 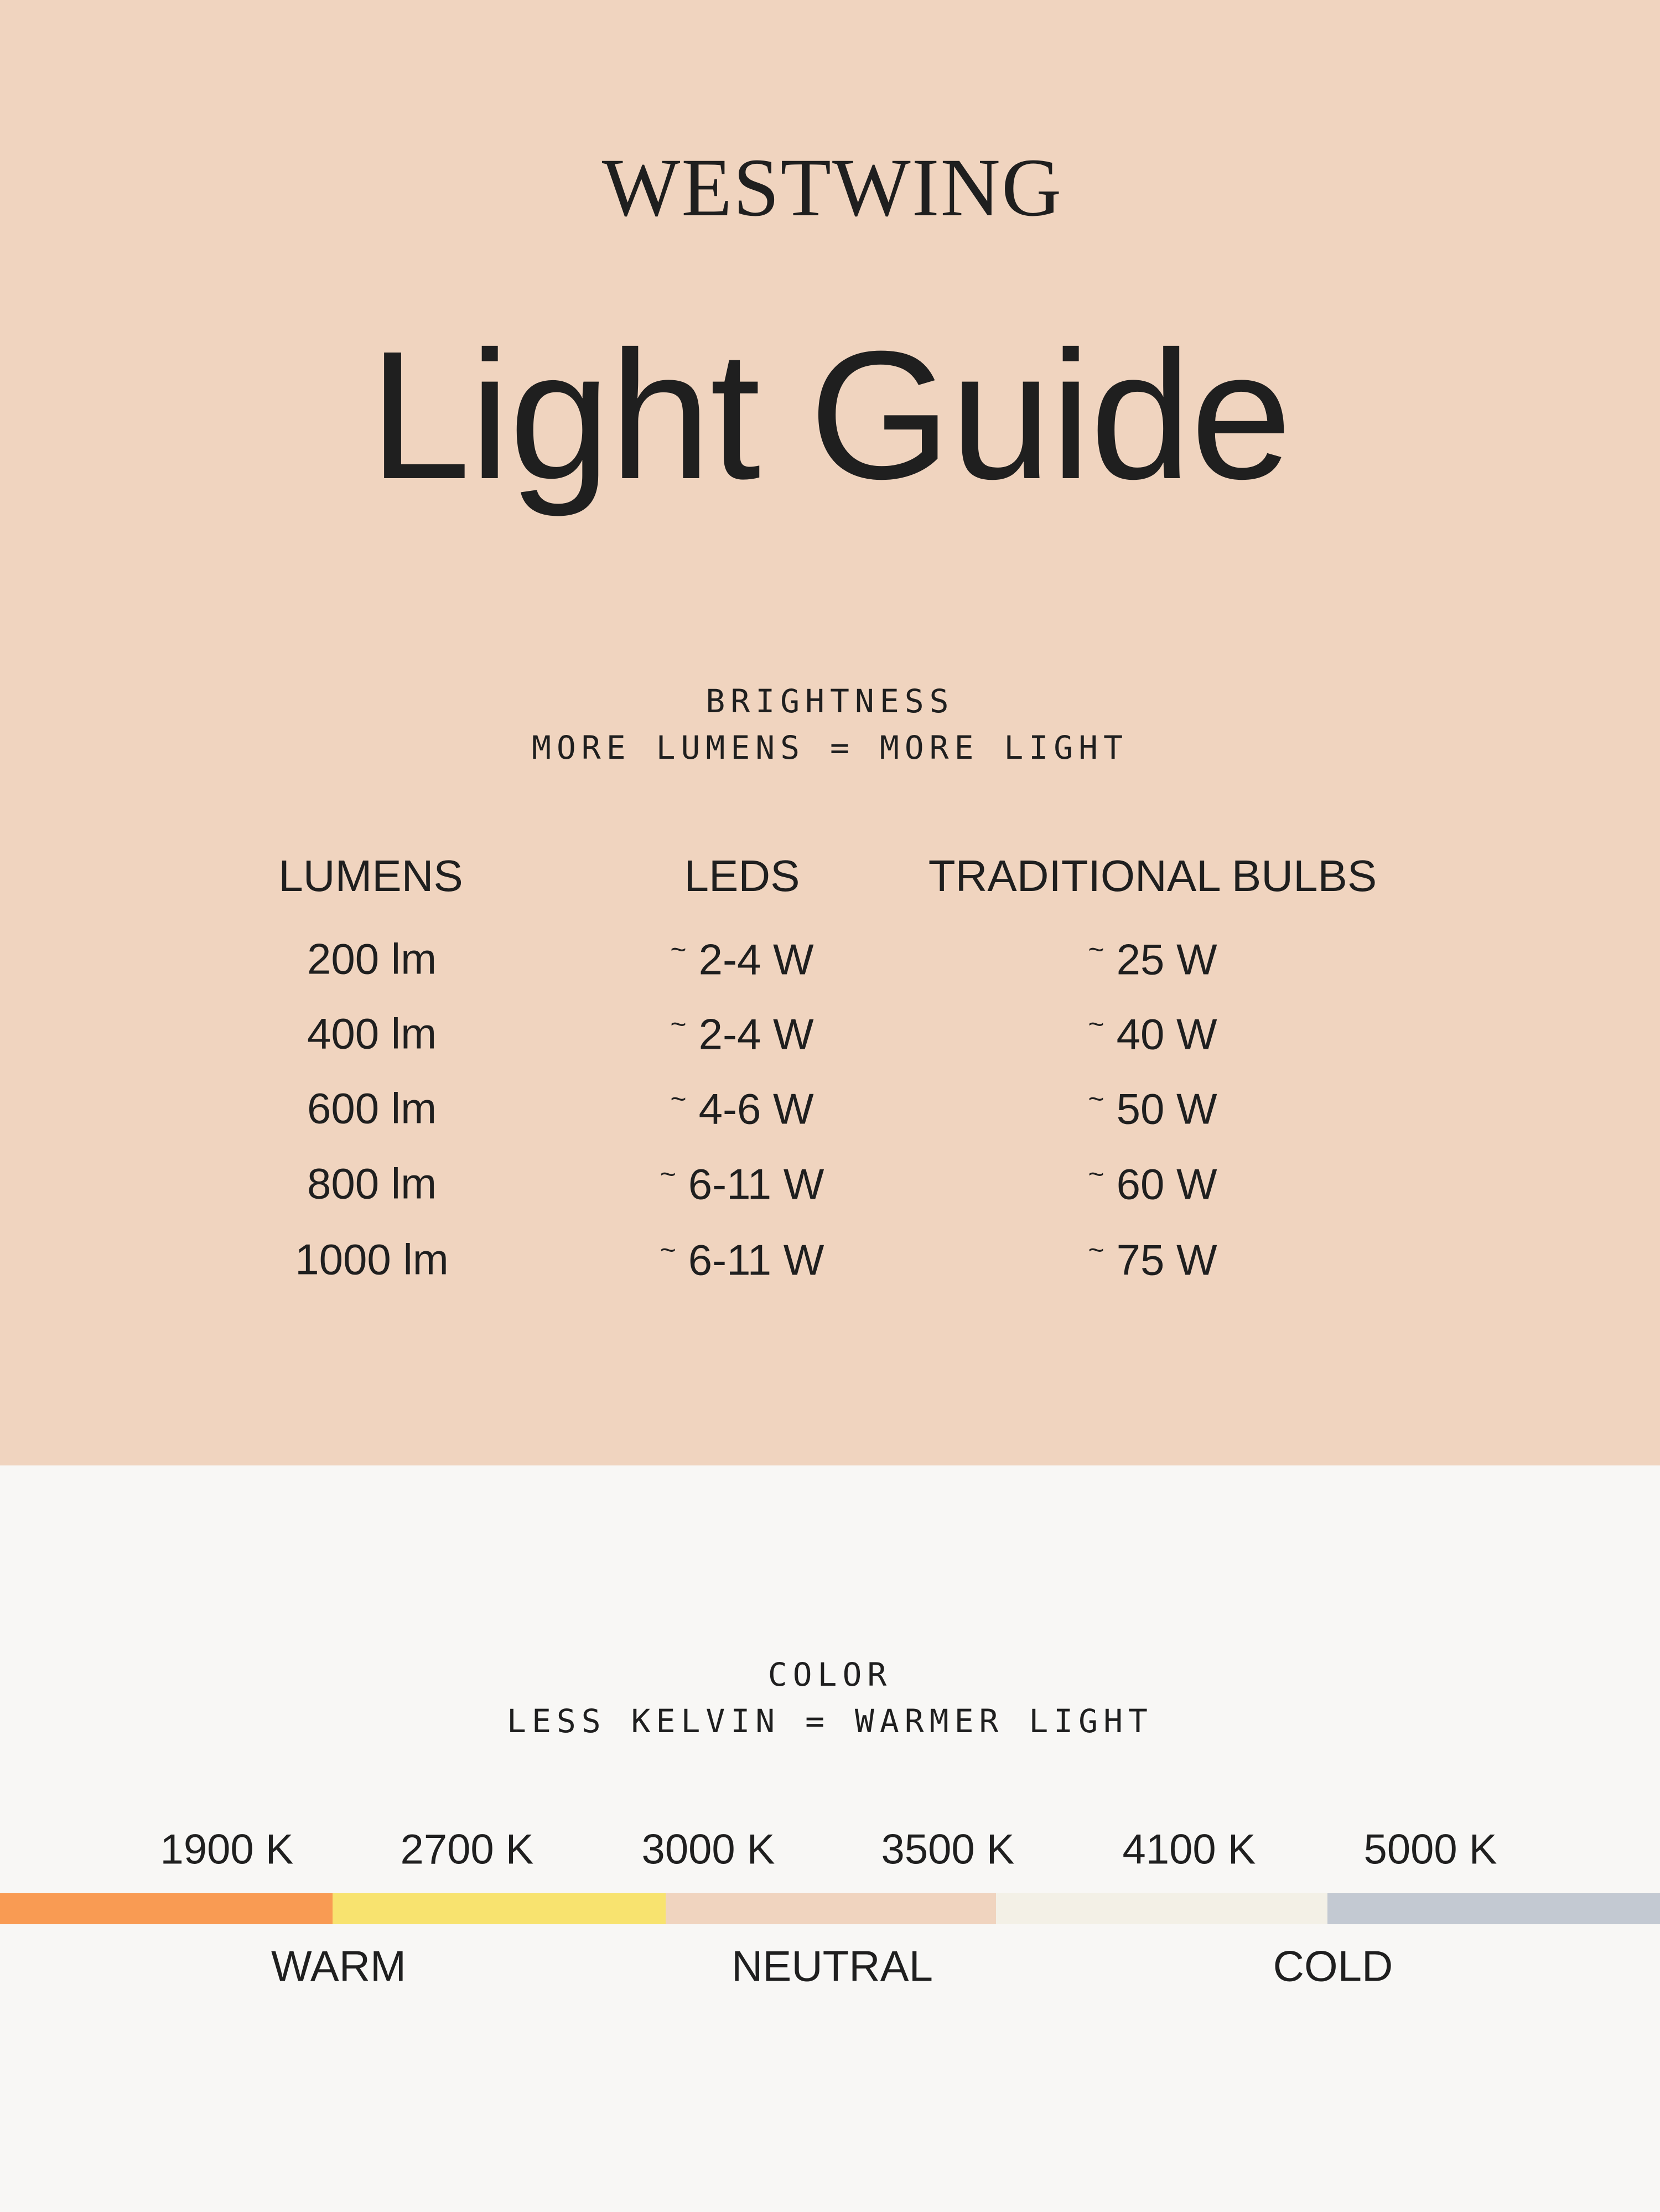 I want to click on bulbs-cell: ~60 W, so click(x=1152, y=1184).